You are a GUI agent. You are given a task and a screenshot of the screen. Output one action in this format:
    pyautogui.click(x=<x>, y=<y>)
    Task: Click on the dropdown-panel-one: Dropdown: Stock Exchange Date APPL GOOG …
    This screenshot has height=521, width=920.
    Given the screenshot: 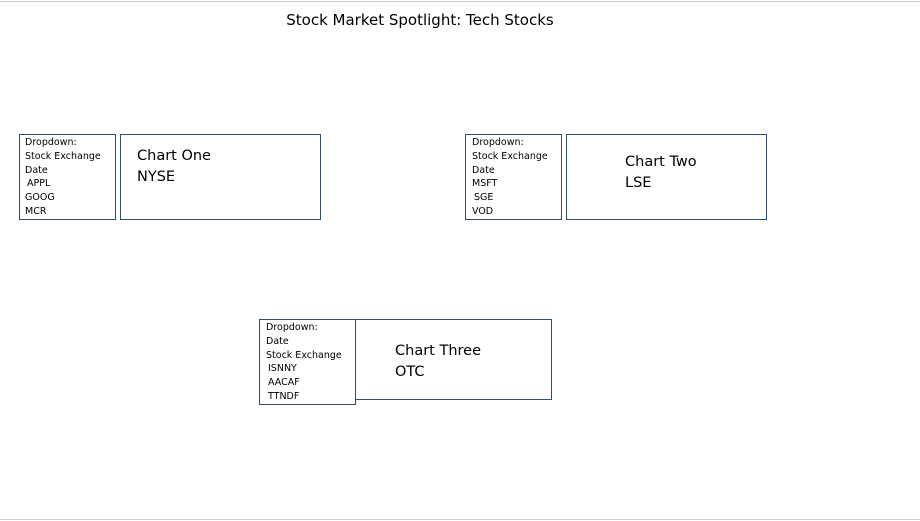 What is the action you would take?
    pyautogui.click(x=67, y=177)
    